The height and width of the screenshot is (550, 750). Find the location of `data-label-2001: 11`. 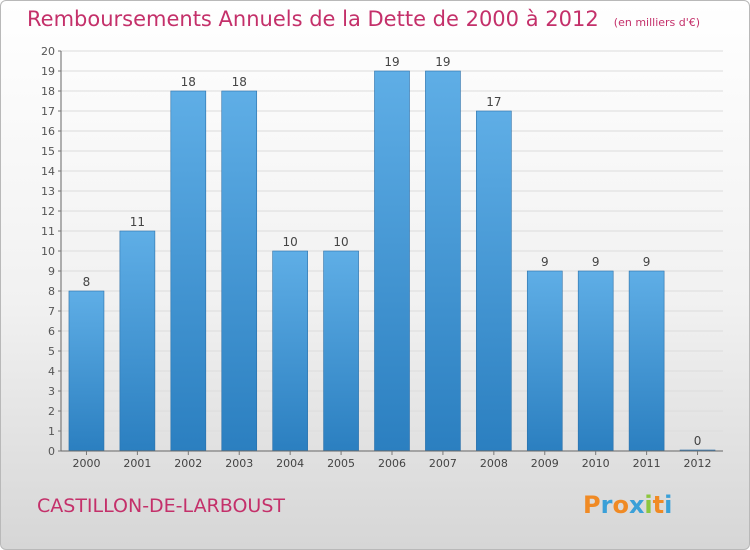

data-label-2001: 11 is located at coordinates (137, 222).